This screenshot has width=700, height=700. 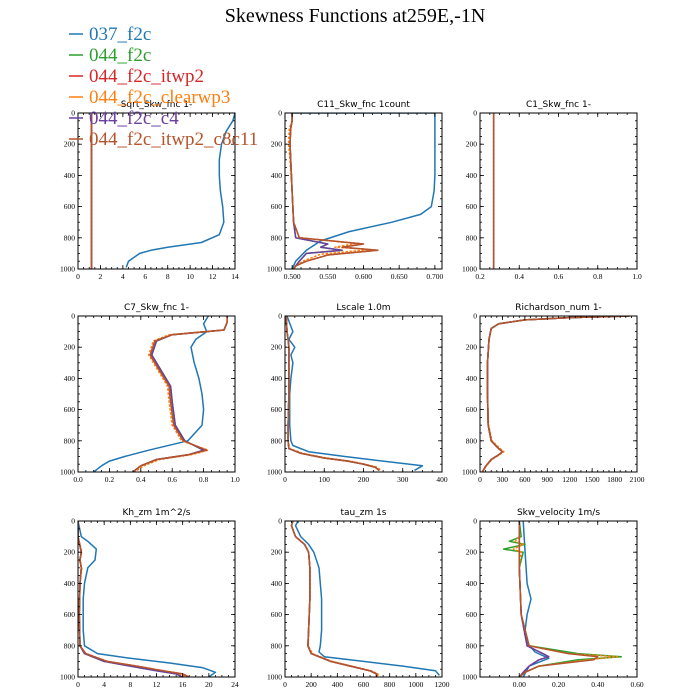 I want to click on legend-label: 044_f2c_c4, so click(x=134, y=118).